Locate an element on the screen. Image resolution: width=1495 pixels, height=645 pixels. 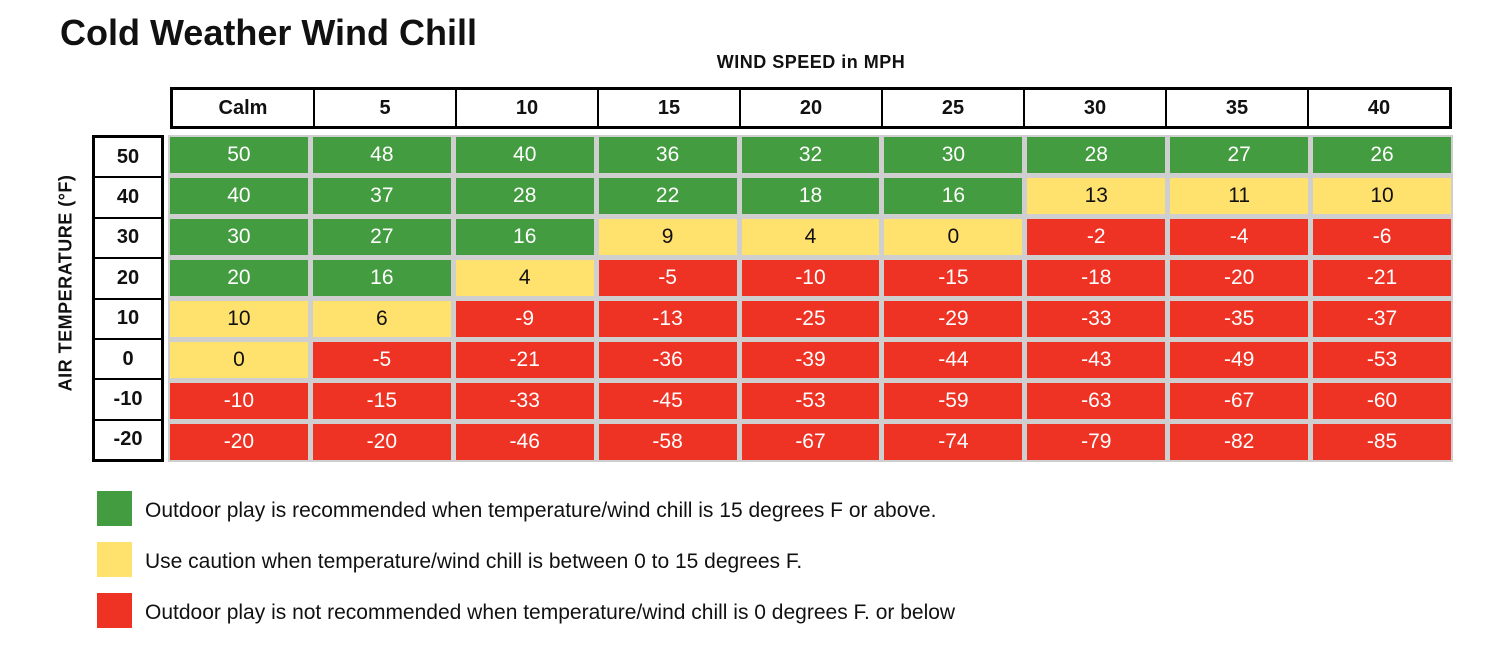
chart-title: Cold Weather Wind Chill is located at coordinates (269, 32).